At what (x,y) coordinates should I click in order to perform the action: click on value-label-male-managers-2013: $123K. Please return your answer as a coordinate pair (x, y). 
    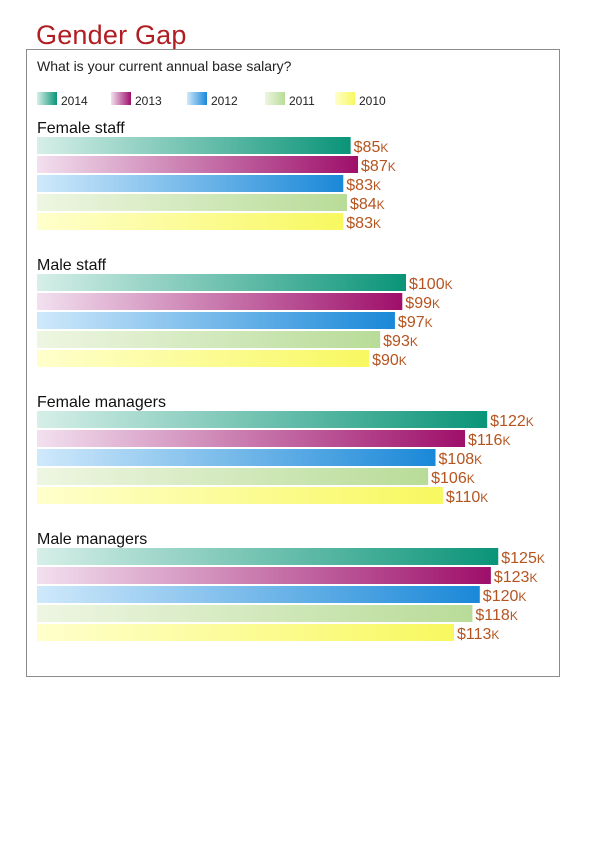
    Looking at the image, I should click on (516, 577).